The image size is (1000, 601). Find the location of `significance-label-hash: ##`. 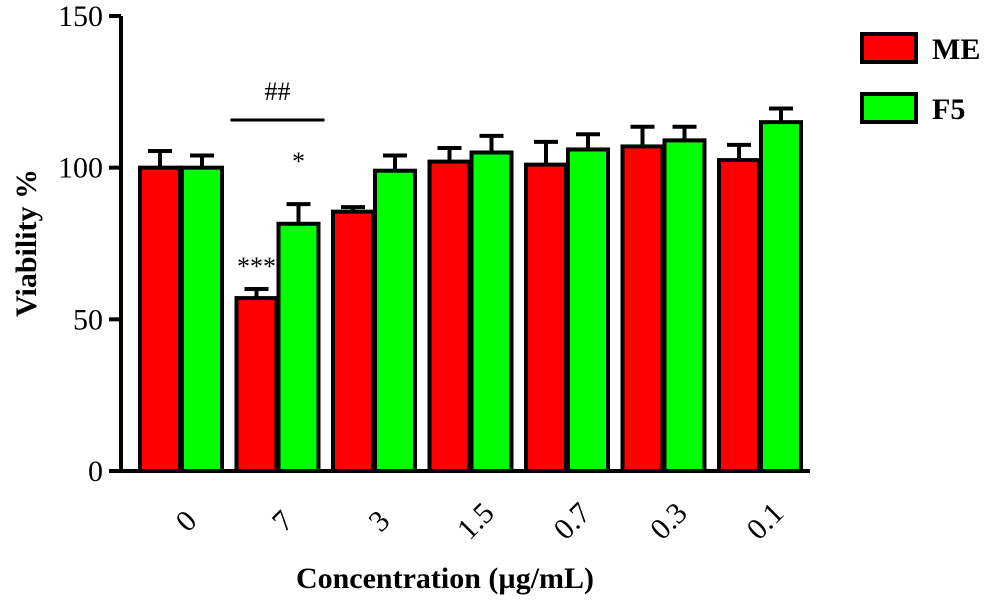

significance-label-hash: ## is located at coordinates (278, 91).